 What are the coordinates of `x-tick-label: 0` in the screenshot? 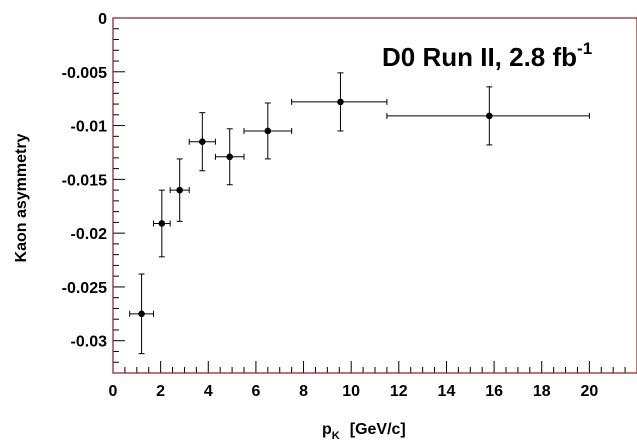 It's located at (113, 391).